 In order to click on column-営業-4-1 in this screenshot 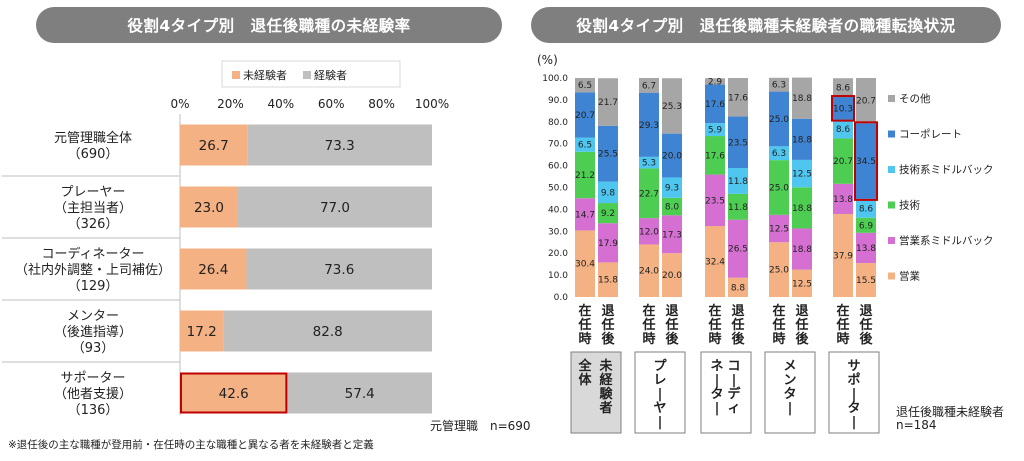, I will do `click(866, 280)`.